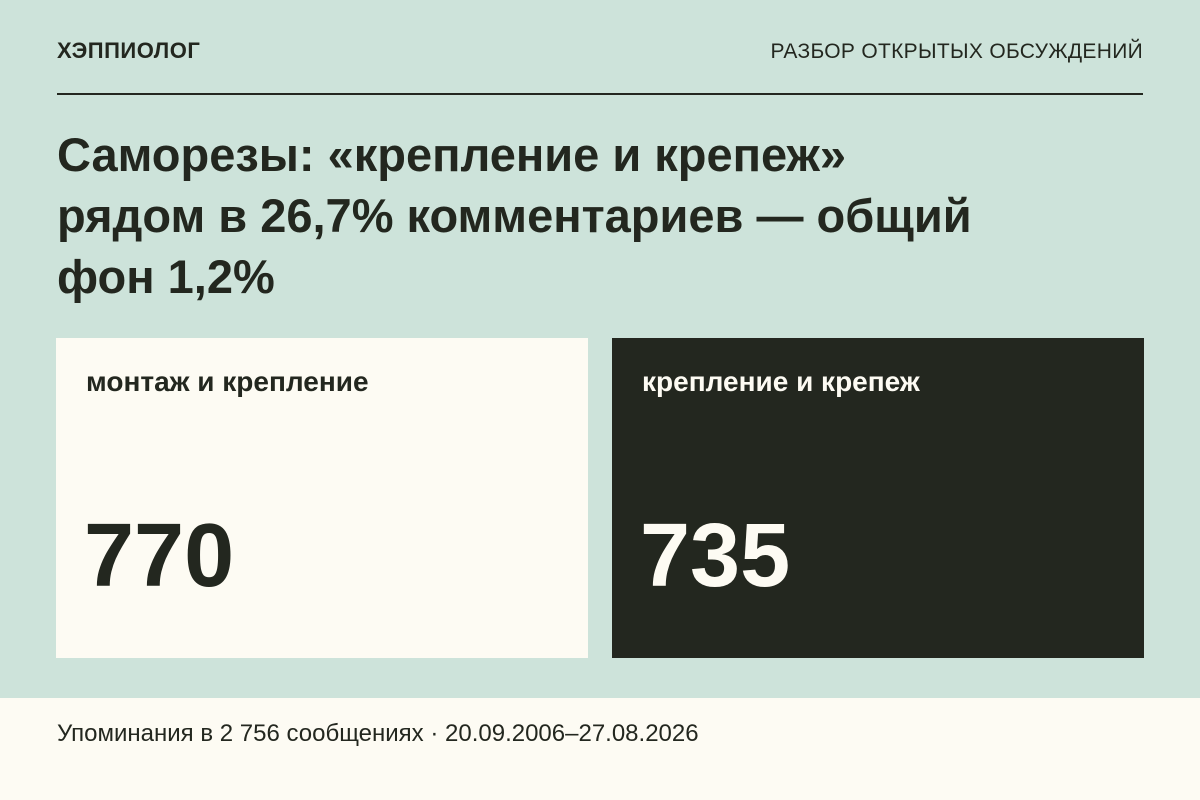 This screenshot has width=1200, height=800. What do you see at coordinates (227, 381) in the screenshot?
I see `card-label: монтаж и крепление` at bounding box center [227, 381].